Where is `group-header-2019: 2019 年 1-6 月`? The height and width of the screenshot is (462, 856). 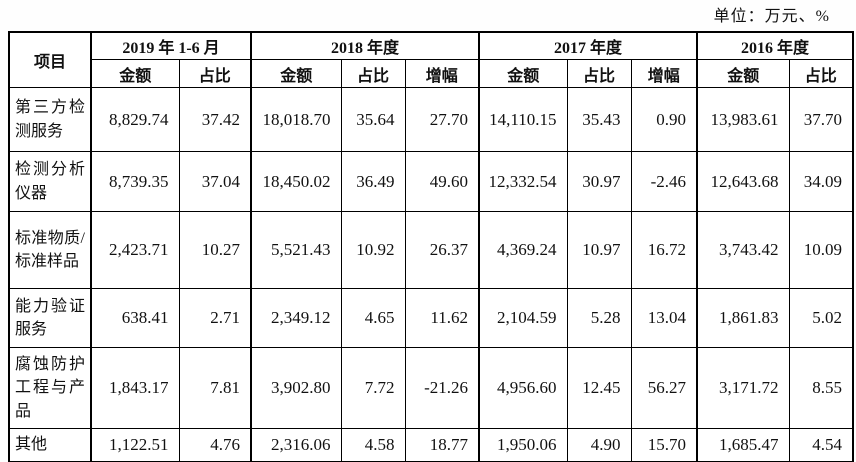
group-header-2019: 2019 年 1-6 月 is located at coordinates (171, 45).